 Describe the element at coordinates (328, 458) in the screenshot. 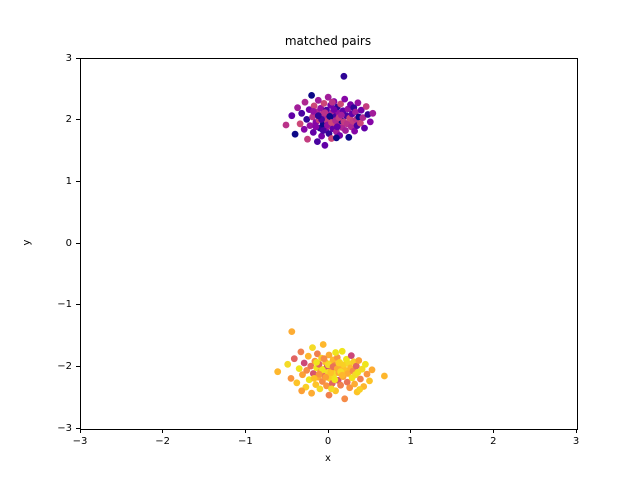

I see `x-axis-label: x` at that location.